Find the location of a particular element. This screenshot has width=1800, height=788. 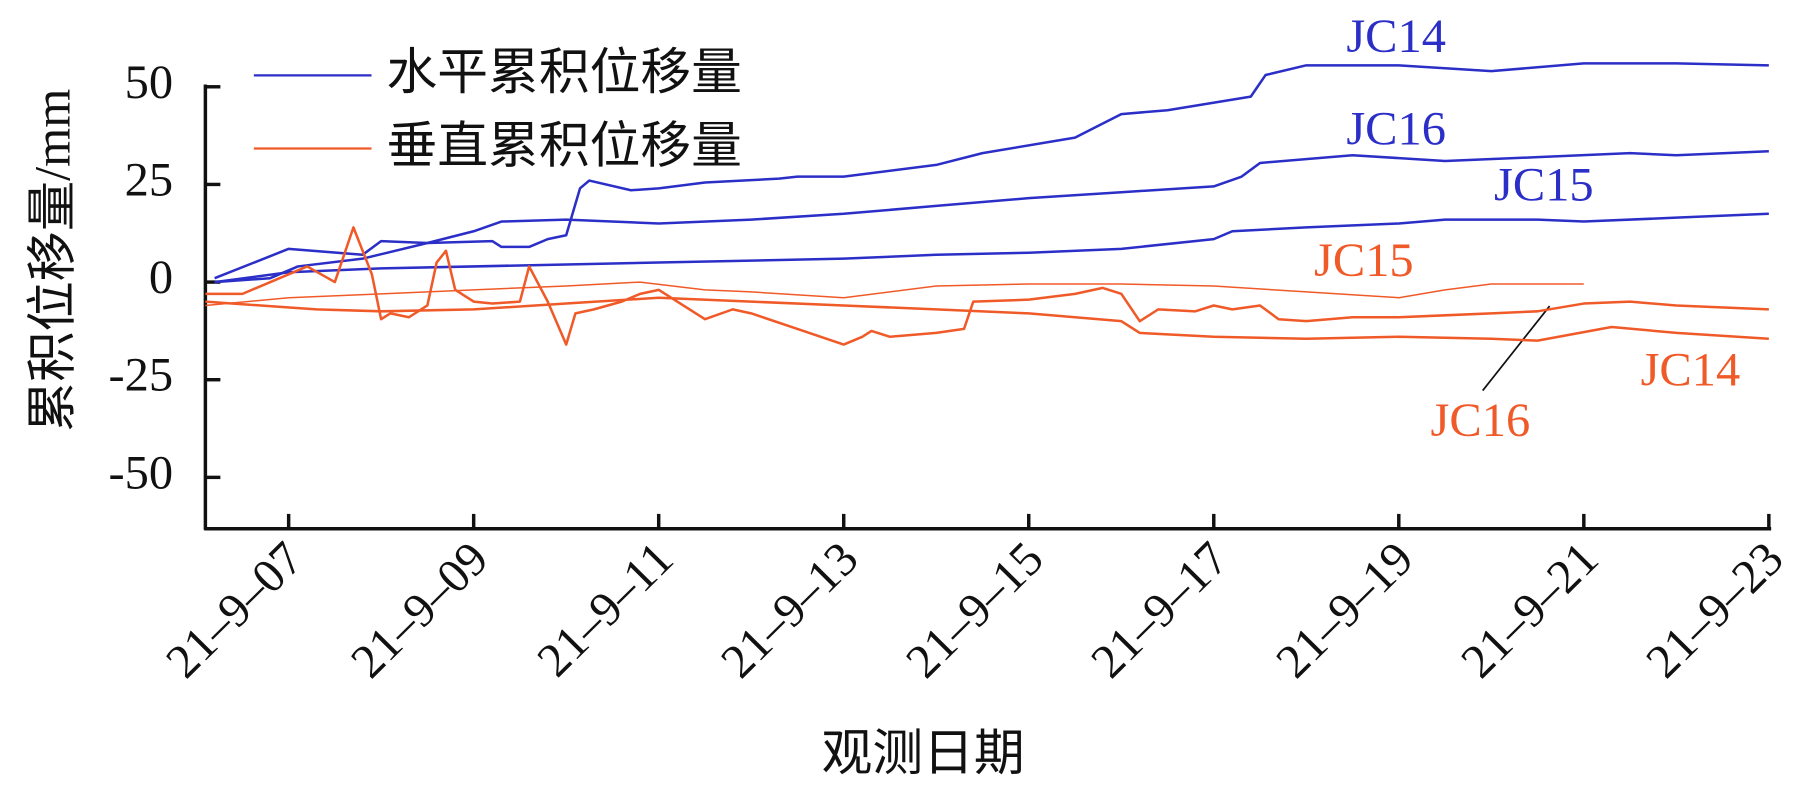

x-tick-label: 21–9–11 is located at coordinates (605, 609).